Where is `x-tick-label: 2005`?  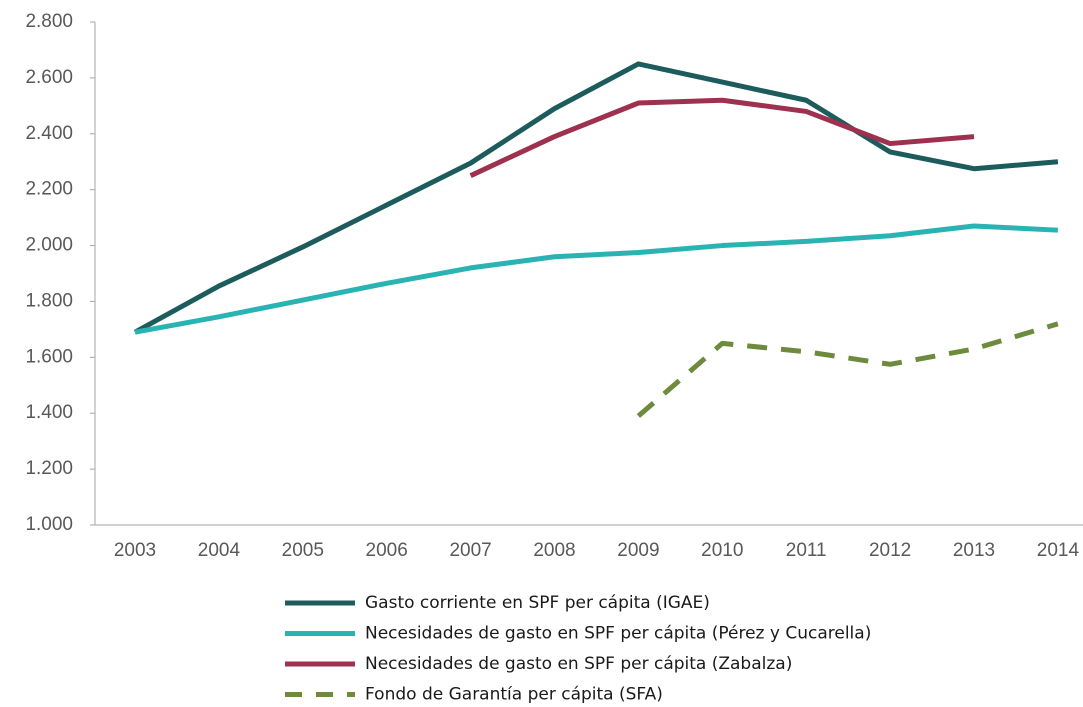 x-tick-label: 2005 is located at coordinates (303, 550).